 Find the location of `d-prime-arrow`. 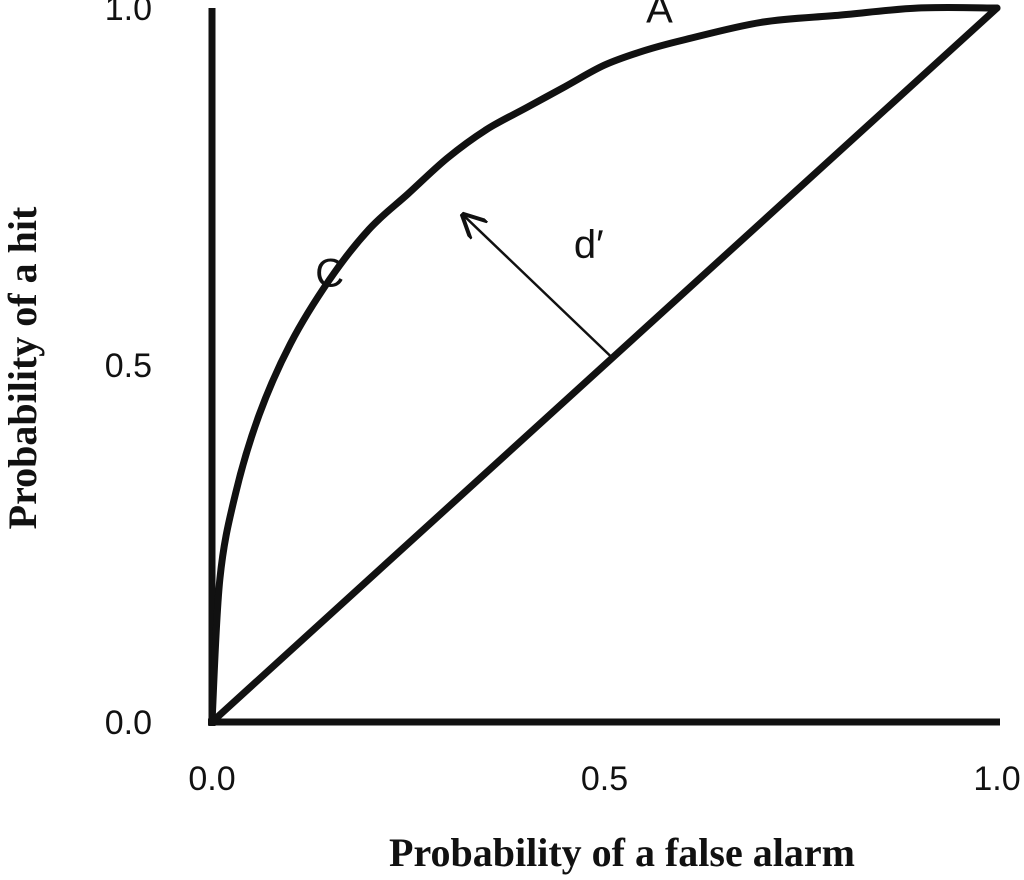

d-prime-arrow is located at coordinates (538, 287).